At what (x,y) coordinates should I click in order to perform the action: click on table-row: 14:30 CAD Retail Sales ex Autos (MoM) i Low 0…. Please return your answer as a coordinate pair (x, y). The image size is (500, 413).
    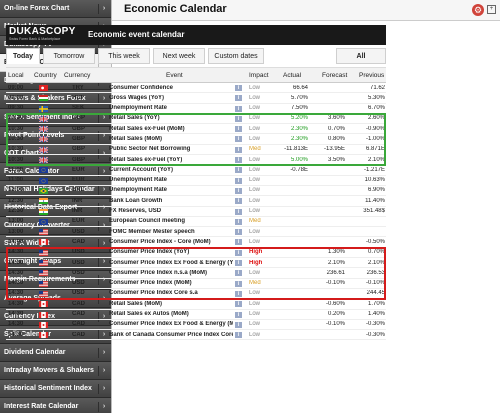
    Looking at the image, I should click on (196, 315).